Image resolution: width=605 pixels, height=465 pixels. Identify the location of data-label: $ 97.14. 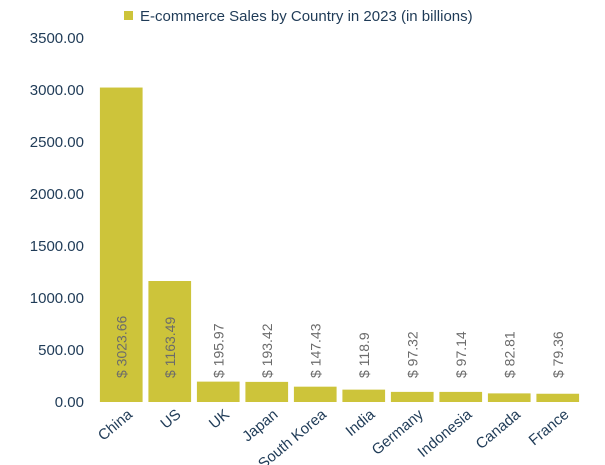
(461, 354).